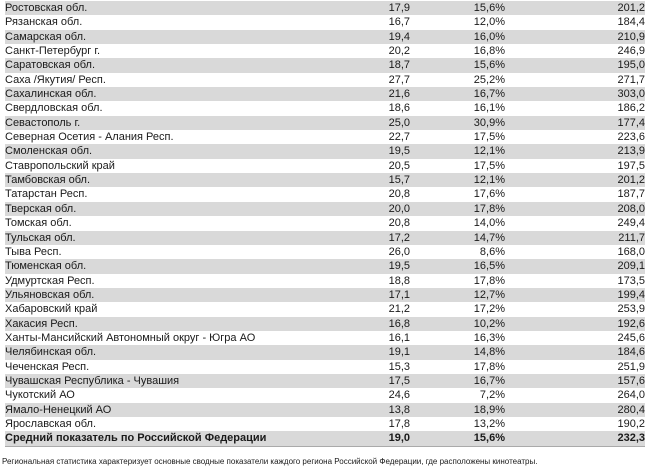 The width and height of the screenshot is (650, 470). I want to click on table-row: Смоленская обл. 19,5 12,1% 213,9, so click(325, 151).